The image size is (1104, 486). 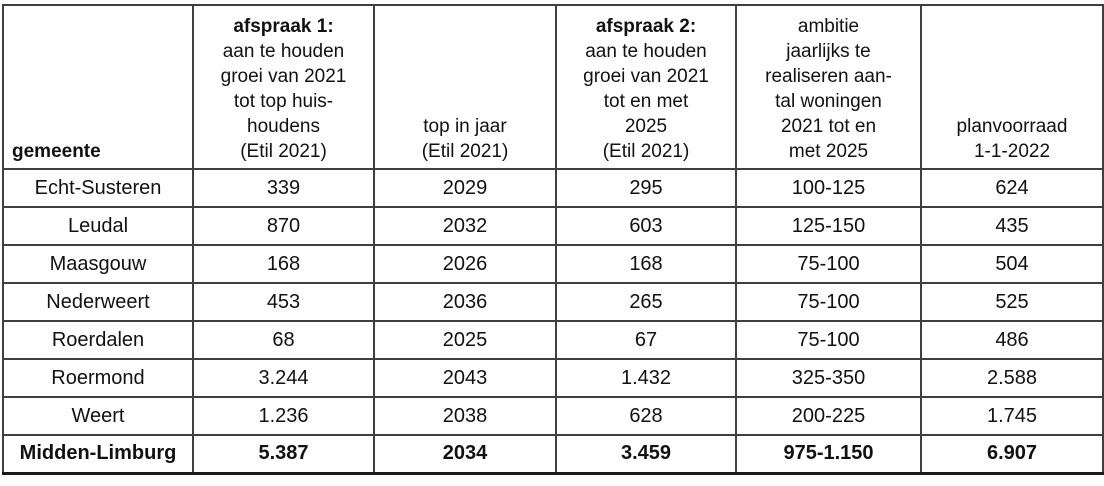 What do you see at coordinates (283, 416) in the screenshot?
I see `cell-afspraak-1: 1.236` at bounding box center [283, 416].